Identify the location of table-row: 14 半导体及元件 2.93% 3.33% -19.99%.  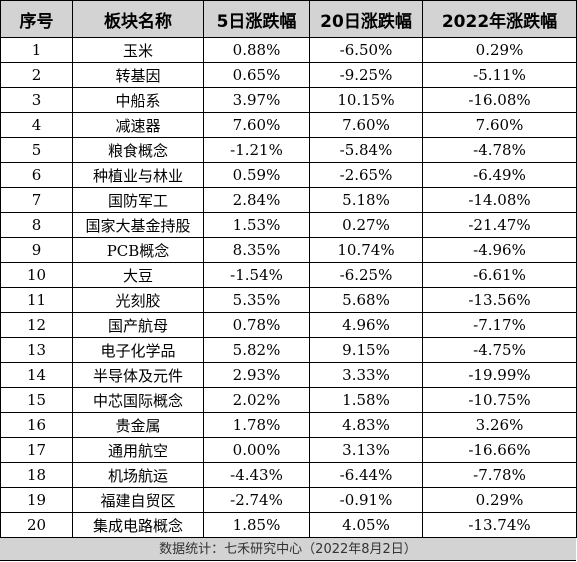
(288, 375).